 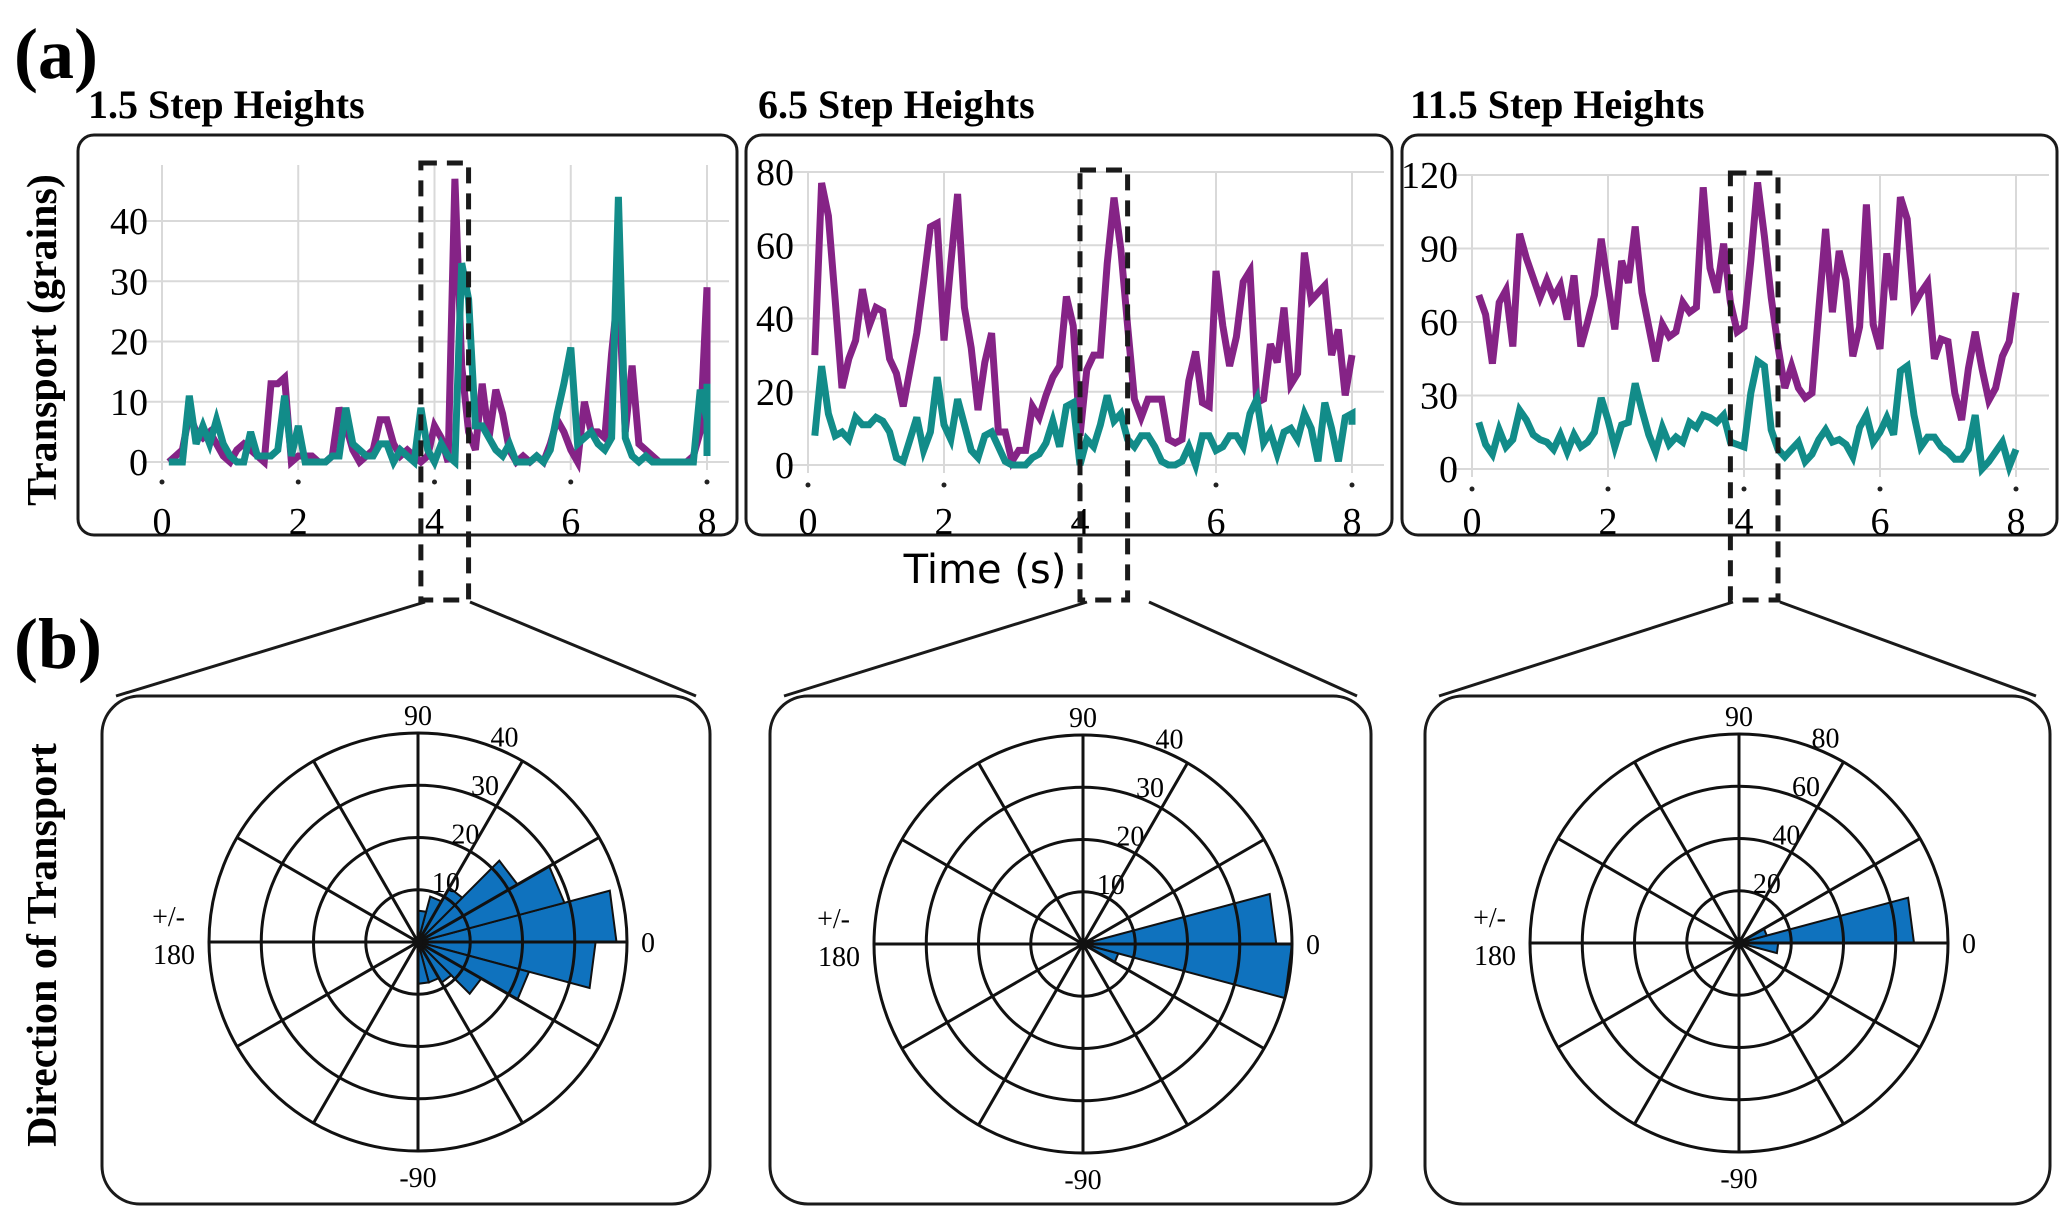 I want to click on rose-radial-label: 60, so click(x=1806, y=787).